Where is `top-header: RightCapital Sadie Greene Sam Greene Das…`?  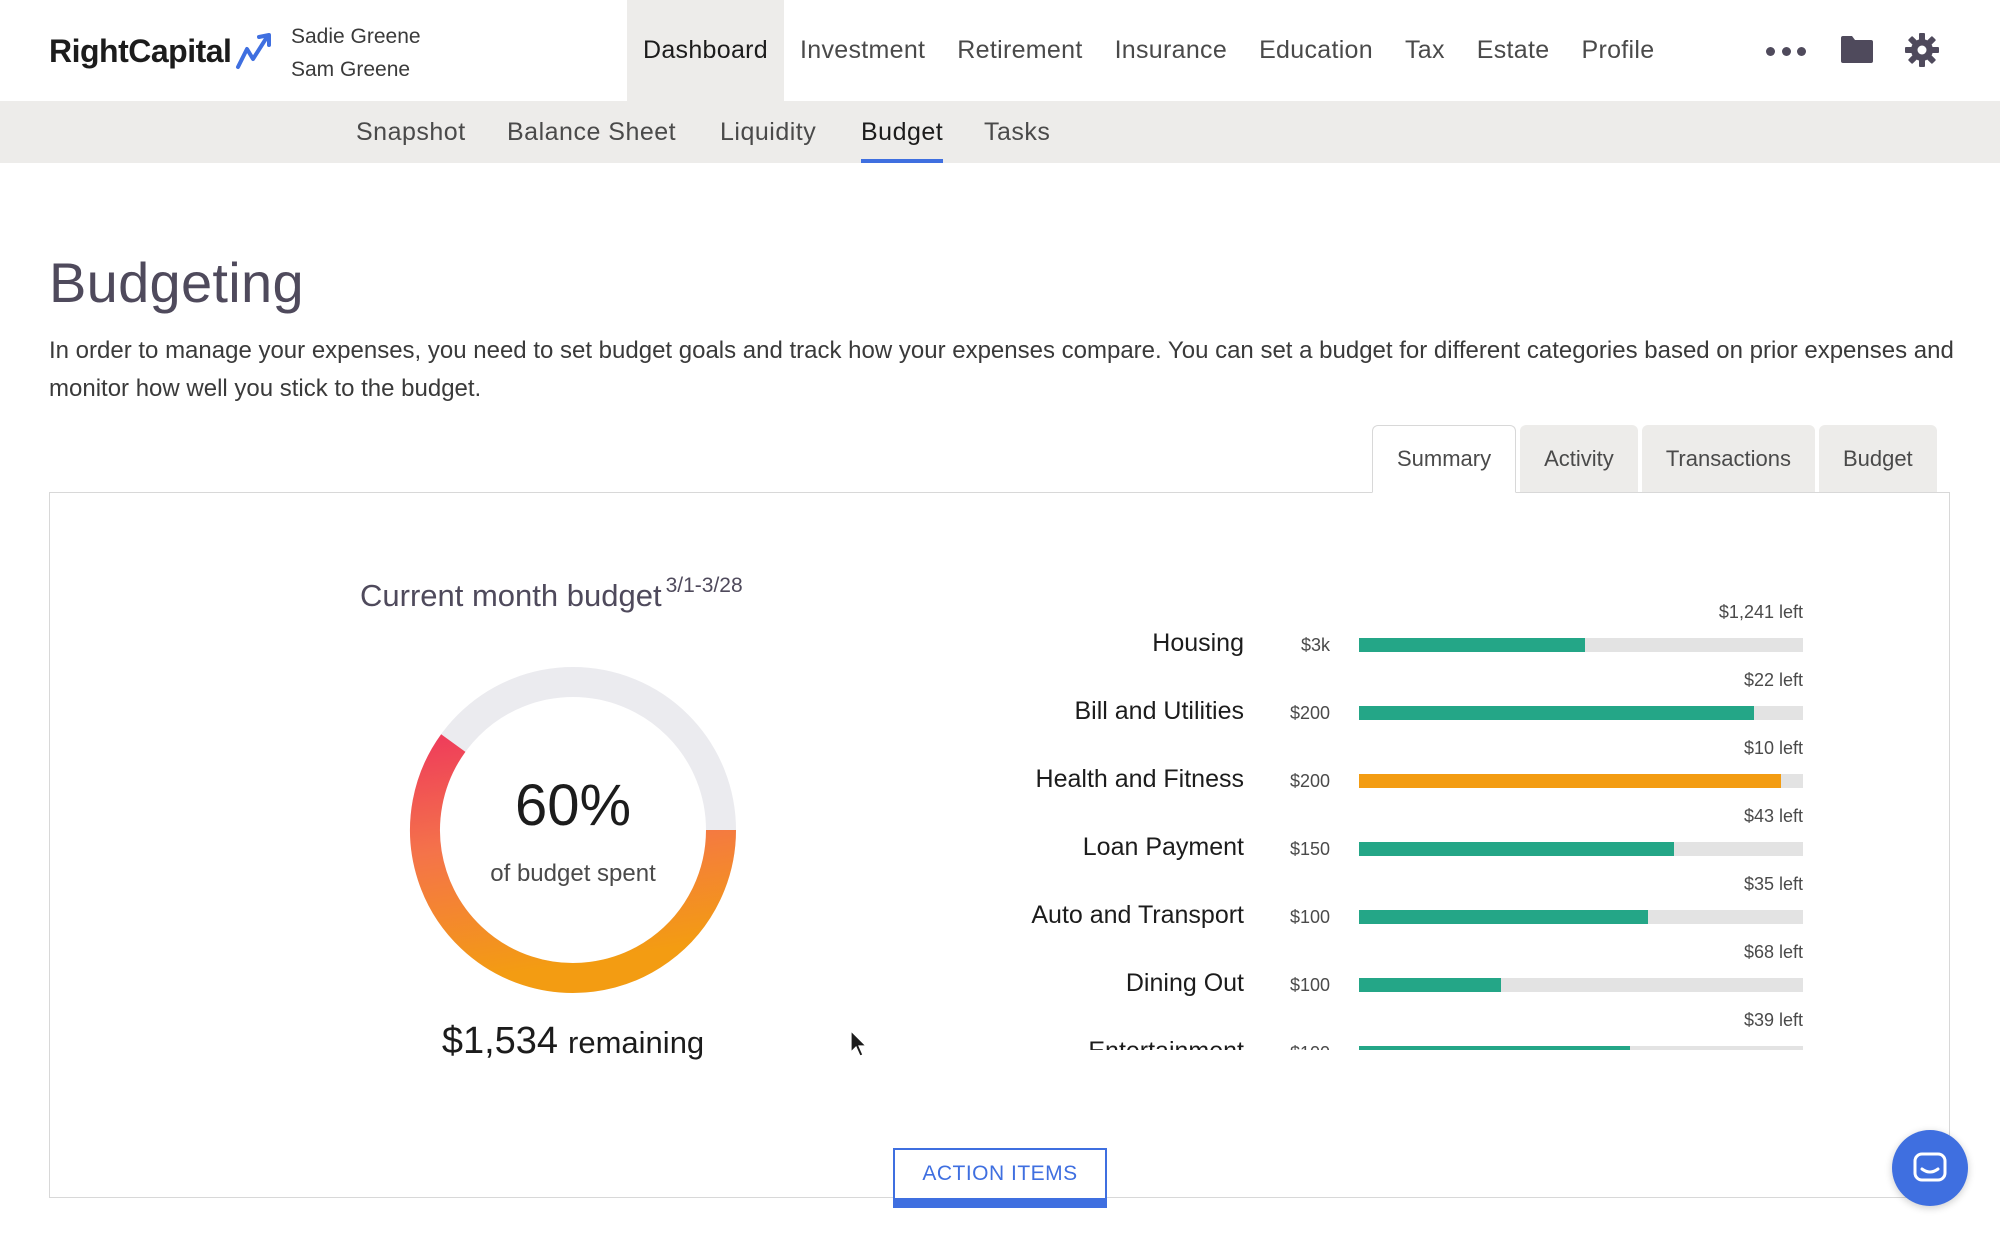
top-header: RightCapital Sadie Greene Sam Greene Das… is located at coordinates (1000, 50).